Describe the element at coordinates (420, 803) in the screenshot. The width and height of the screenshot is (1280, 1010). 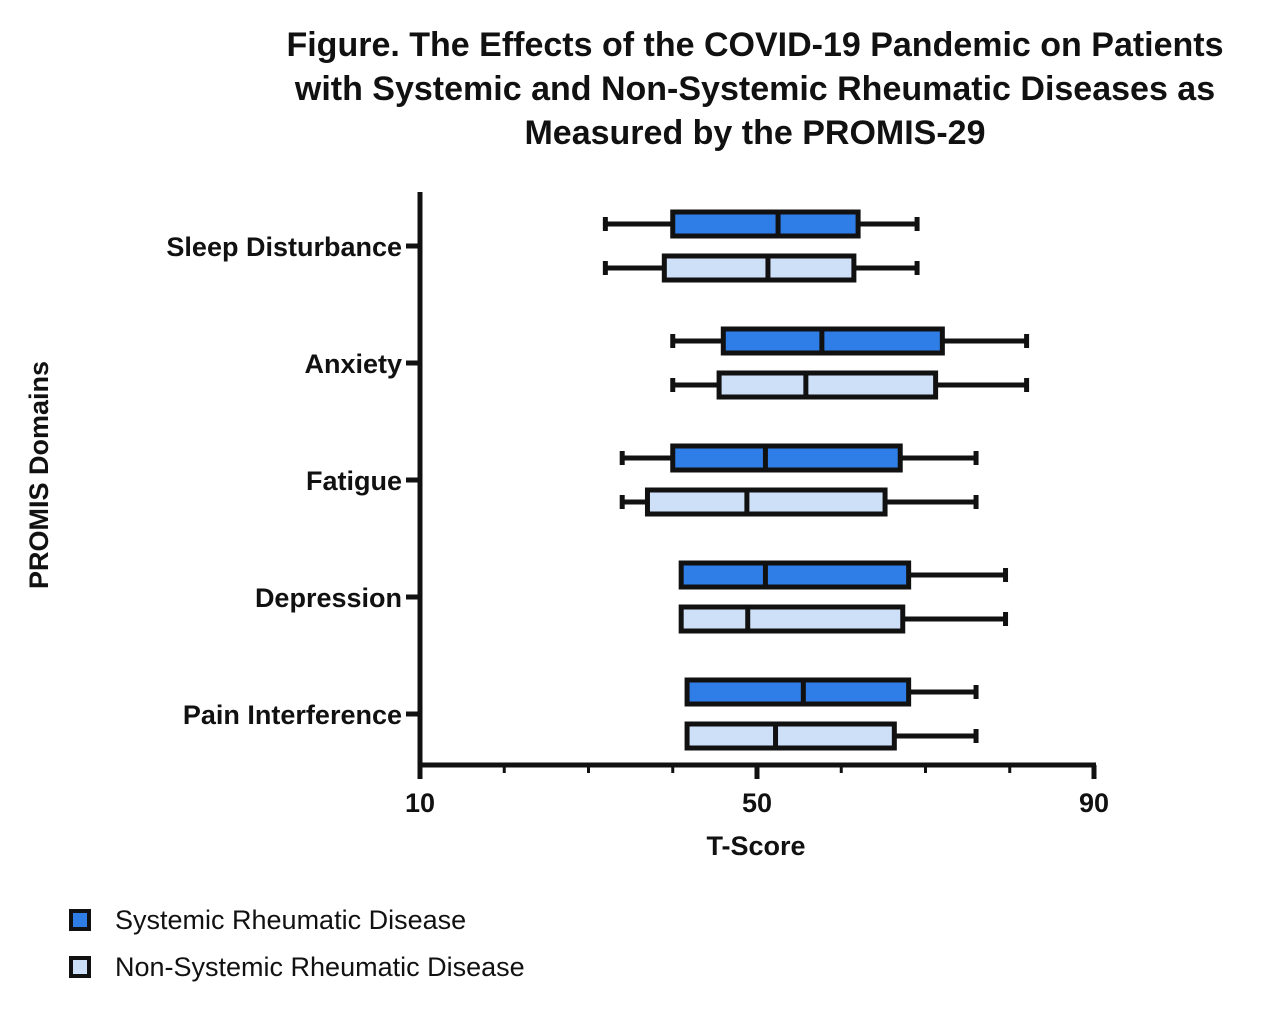
I see `x-tick-label: 10` at that location.